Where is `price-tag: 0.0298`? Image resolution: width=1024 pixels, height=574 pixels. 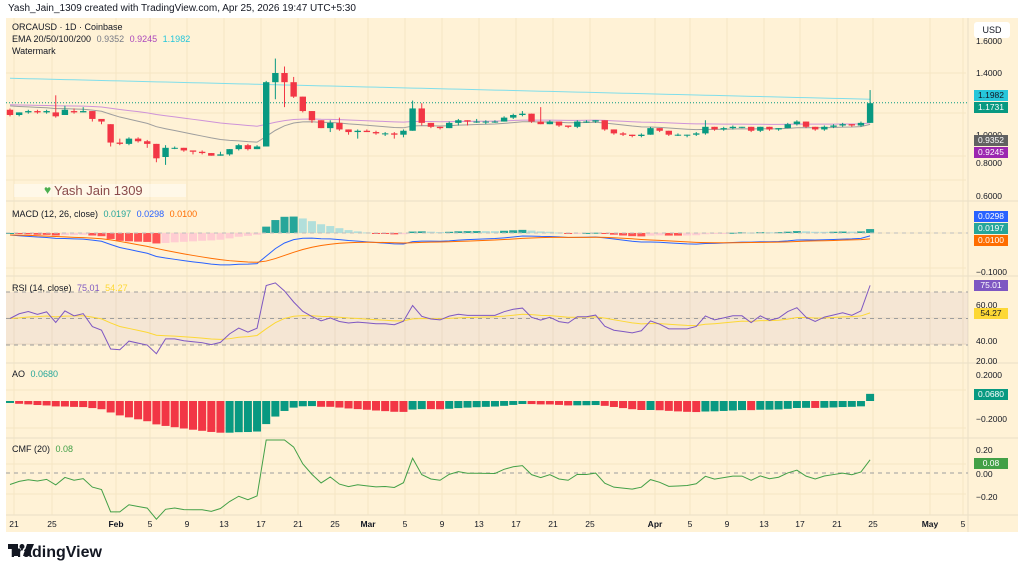
price-tag: 0.0298 is located at coordinates (991, 216).